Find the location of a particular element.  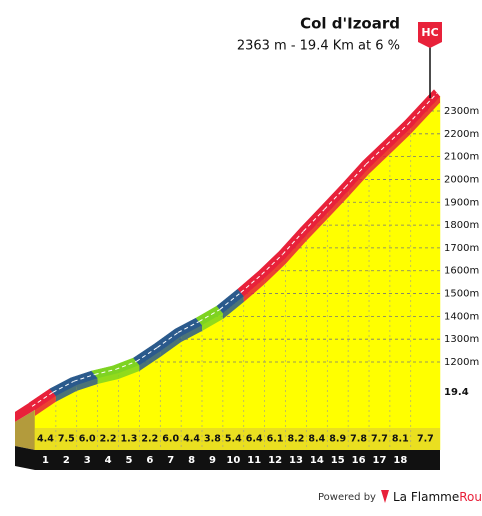

brand-name: La Flamme is located at coordinates (426, 497).